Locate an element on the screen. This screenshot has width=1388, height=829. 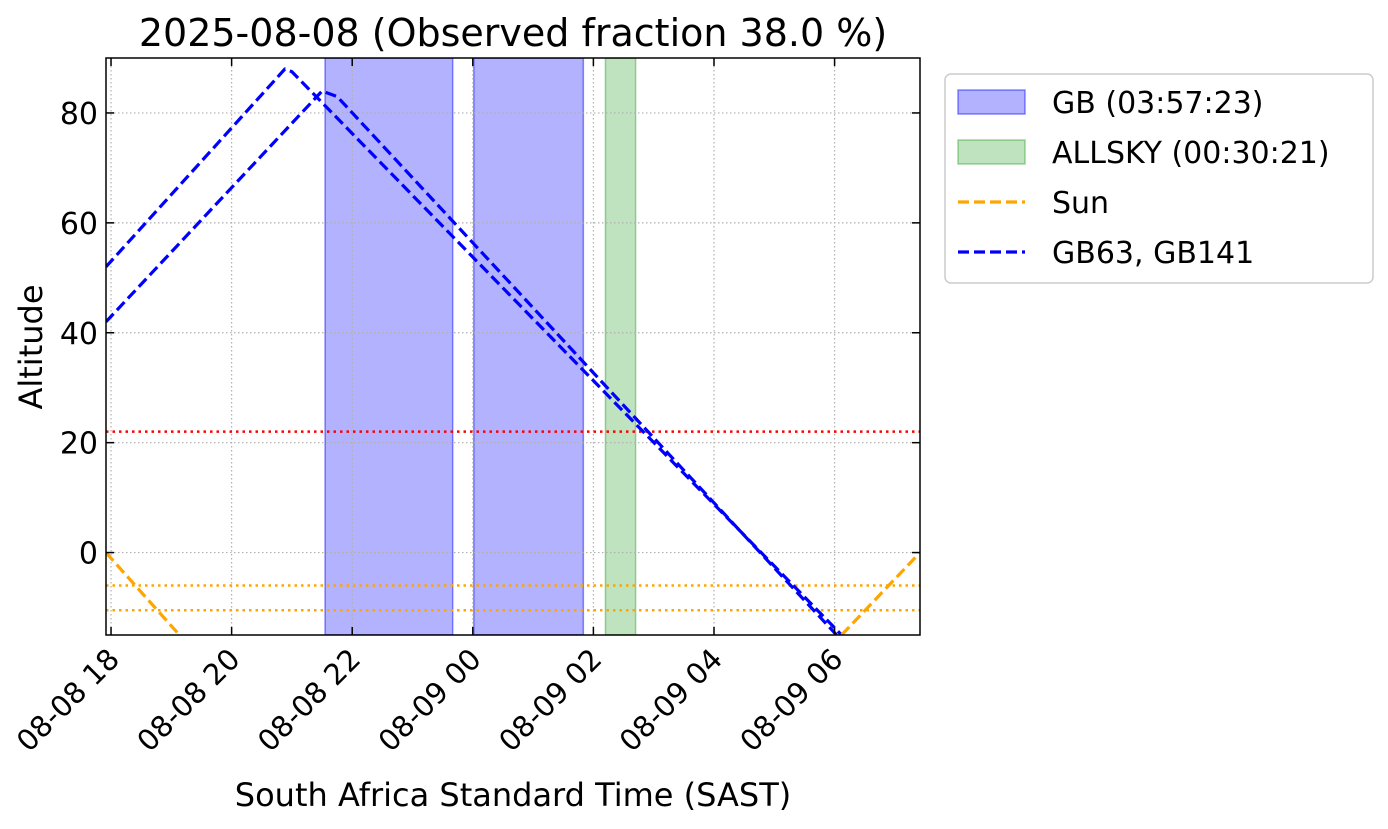
x-tick-label-3: 08-09 00 is located at coordinates (430, 700).